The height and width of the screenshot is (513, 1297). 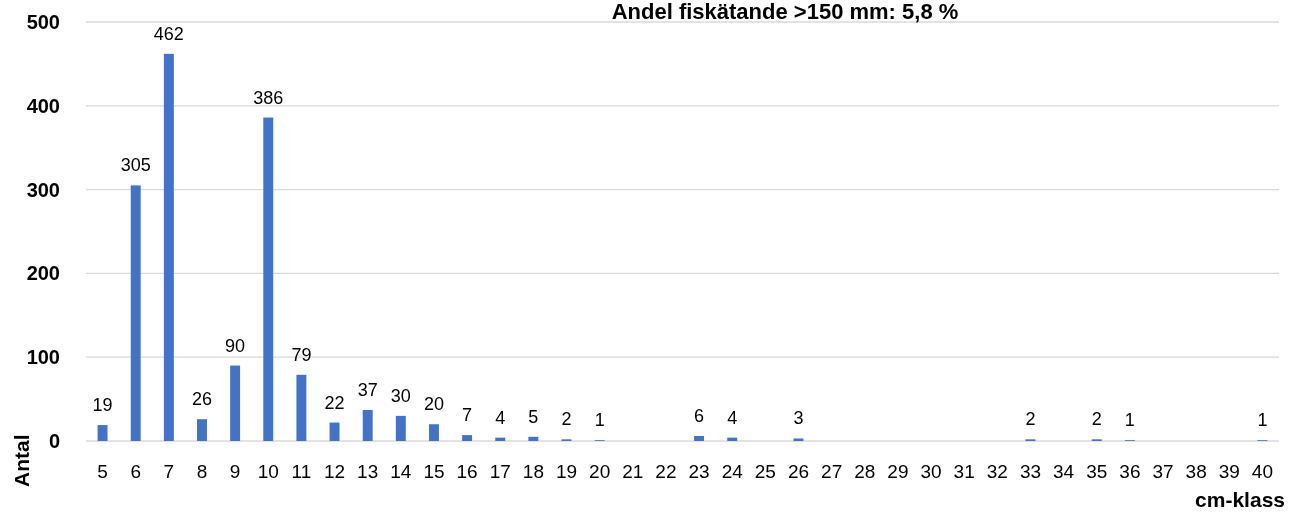 What do you see at coordinates (400, 395) in the screenshot?
I see `data-label: 30` at bounding box center [400, 395].